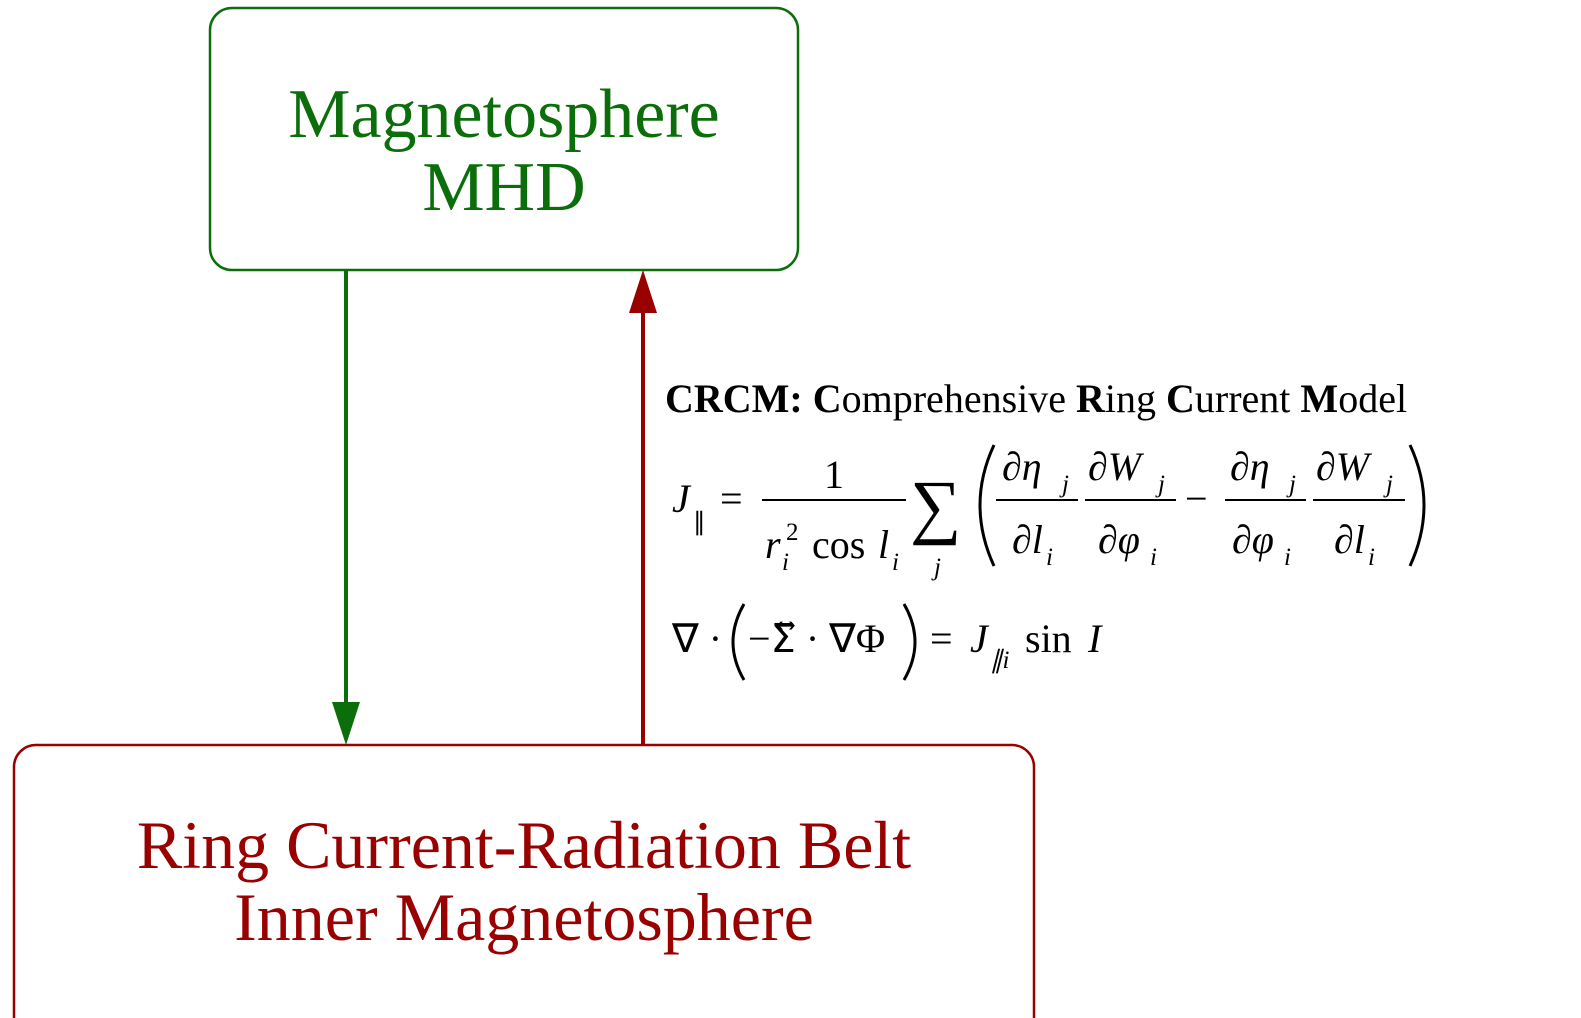 This screenshot has width=1581, height=1018. I want to click on node-label: Ring Current-Radiation Belt, so click(524, 845).